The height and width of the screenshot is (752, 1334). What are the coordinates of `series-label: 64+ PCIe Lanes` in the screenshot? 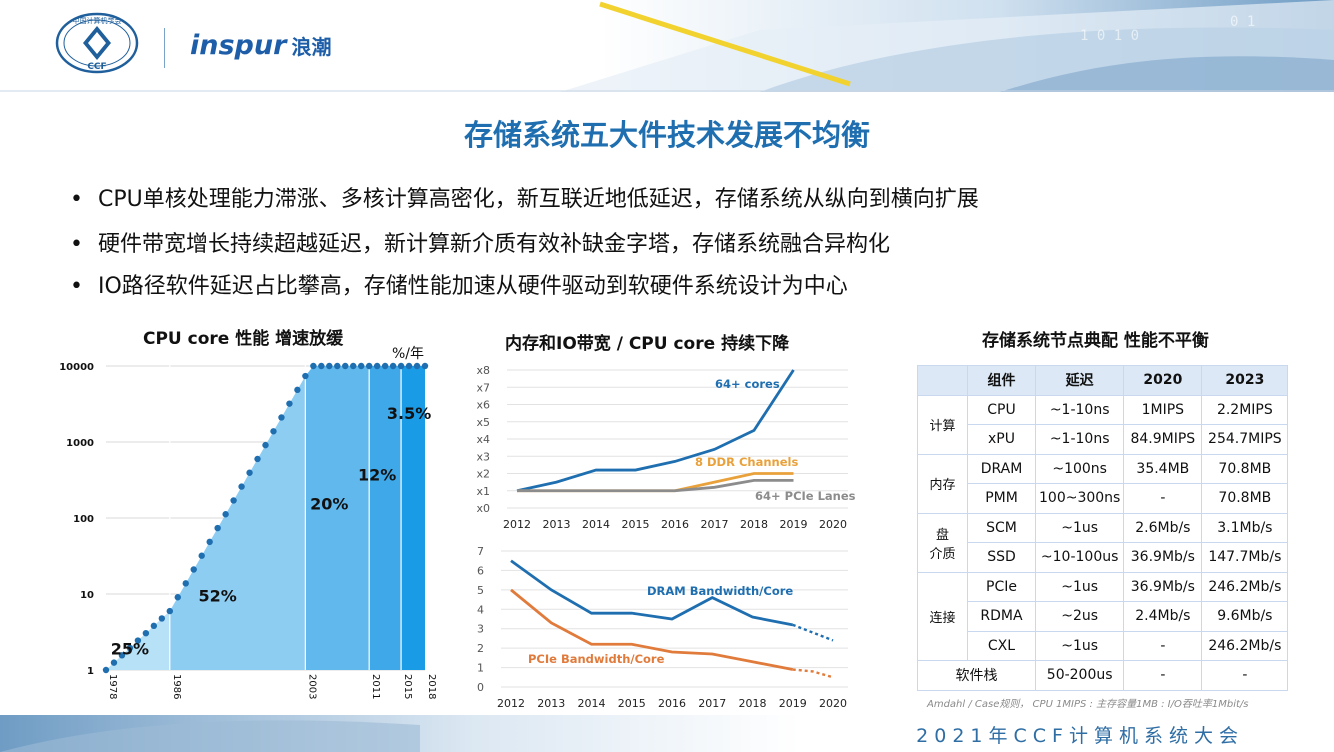 It's located at (805, 496).